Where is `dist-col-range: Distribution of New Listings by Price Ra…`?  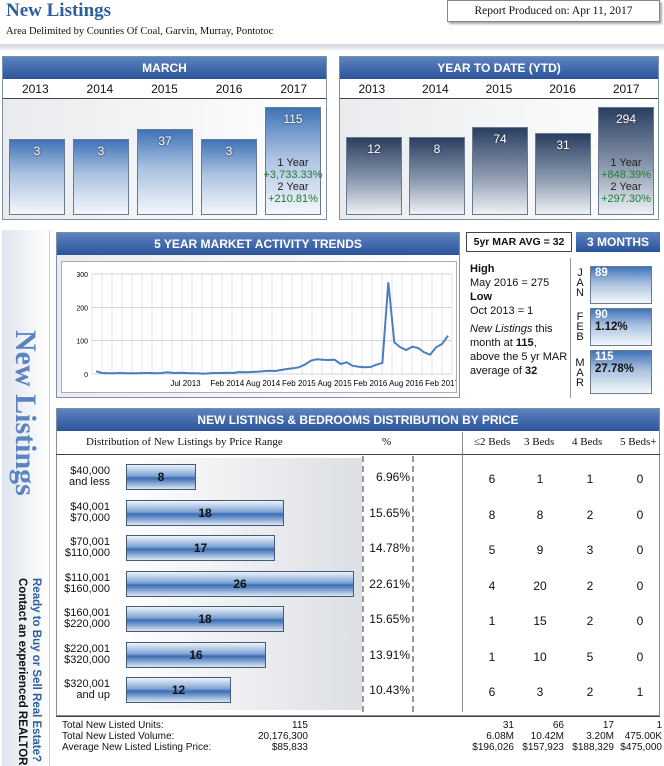
dist-col-range: Distribution of New Listings by Price Ra… is located at coordinates (184, 442).